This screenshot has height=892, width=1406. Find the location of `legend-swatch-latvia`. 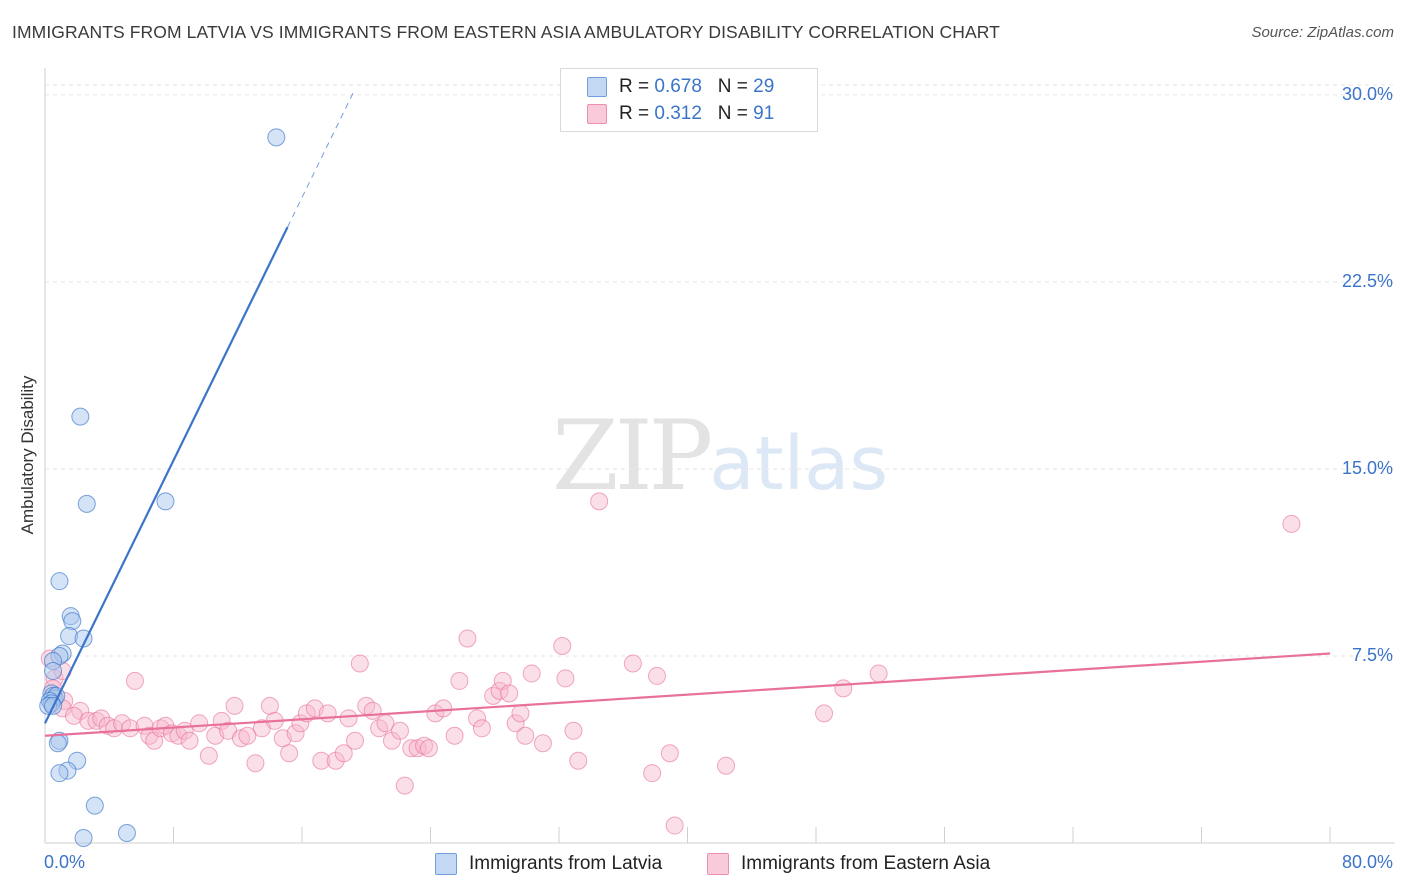

legend-swatch-latvia is located at coordinates (597, 87).